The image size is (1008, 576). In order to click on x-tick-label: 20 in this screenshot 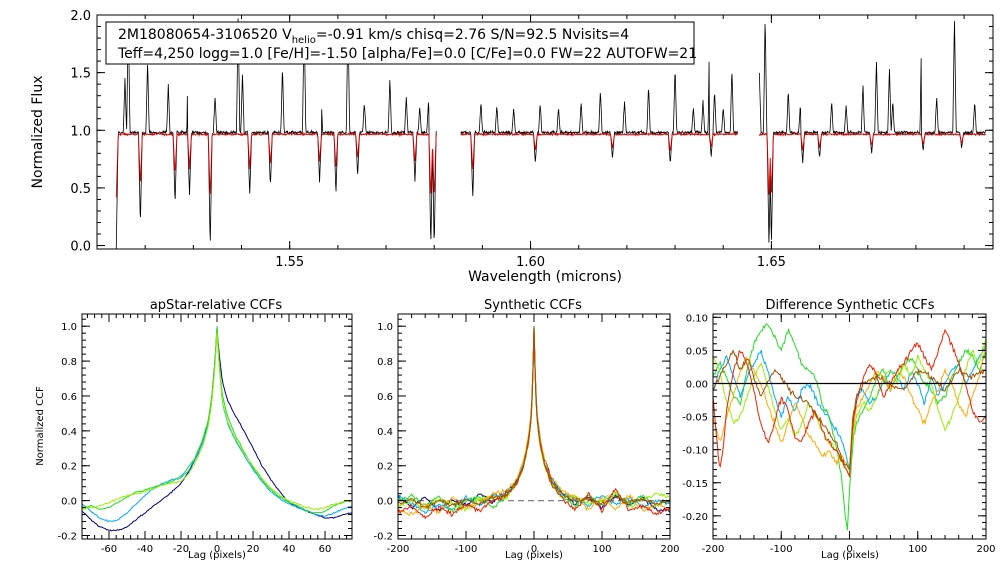, I will do `click(253, 549)`.